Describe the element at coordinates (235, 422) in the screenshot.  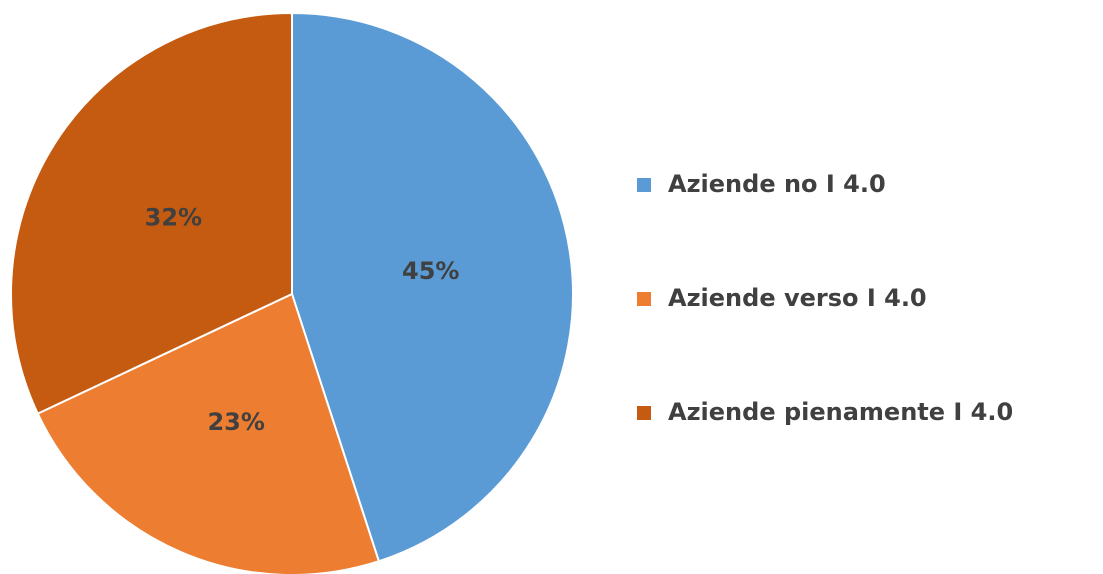
I see `data-label: 23%` at that location.